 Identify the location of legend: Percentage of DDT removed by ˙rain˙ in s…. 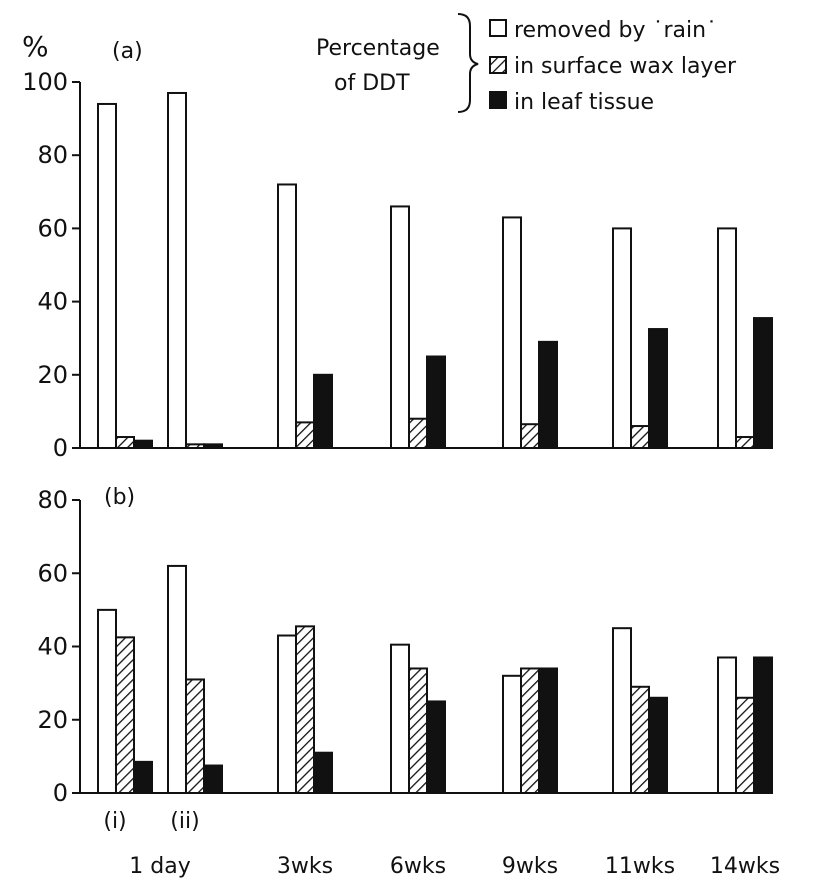
(526, 64).